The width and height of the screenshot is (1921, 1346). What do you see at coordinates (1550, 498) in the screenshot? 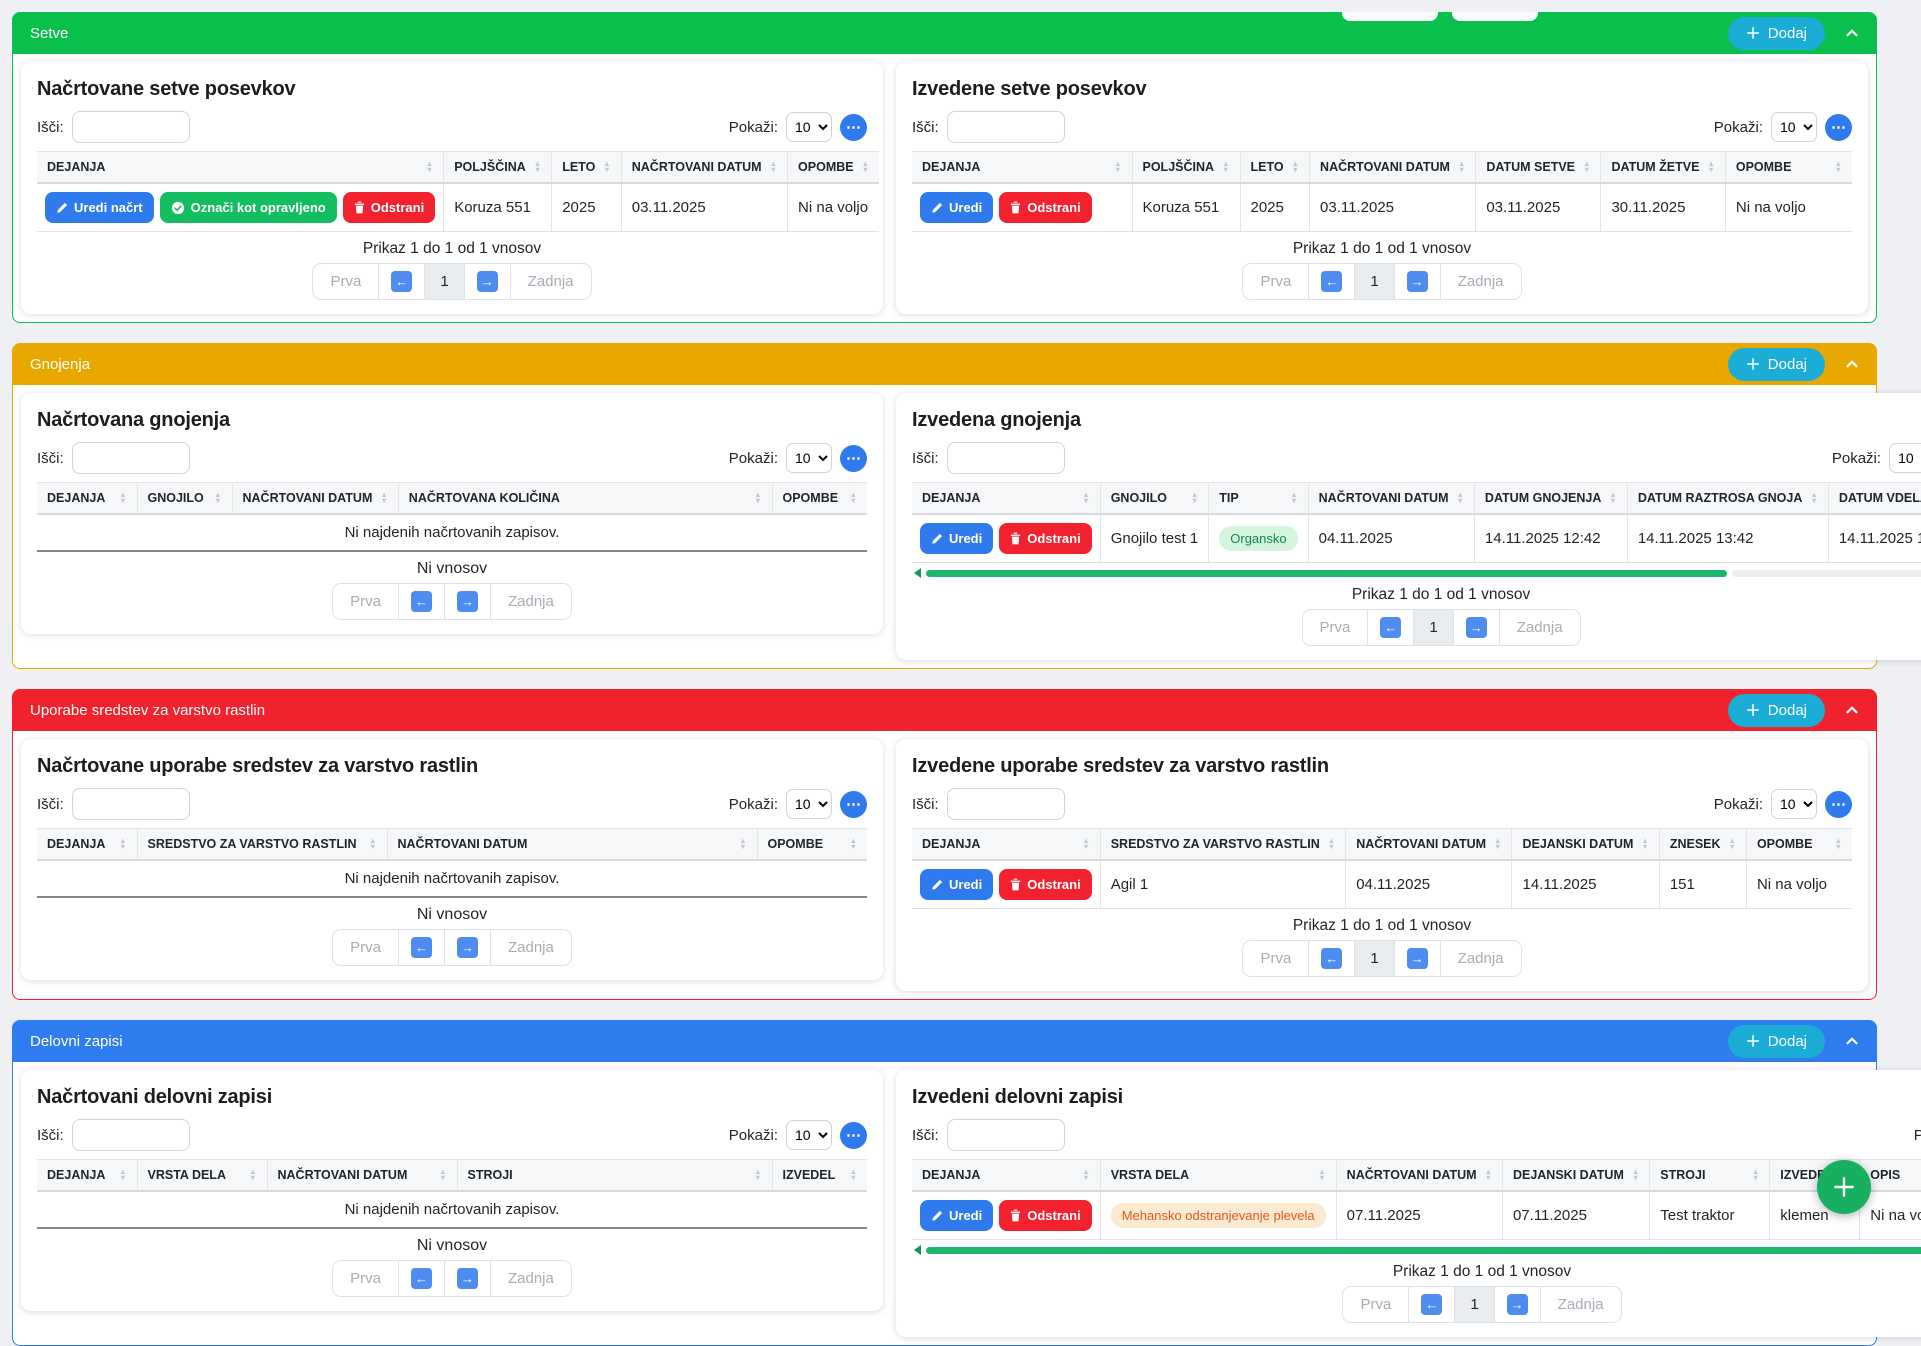
I see `column-header: DATUM GNOJENJA` at bounding box center [1550, 498].